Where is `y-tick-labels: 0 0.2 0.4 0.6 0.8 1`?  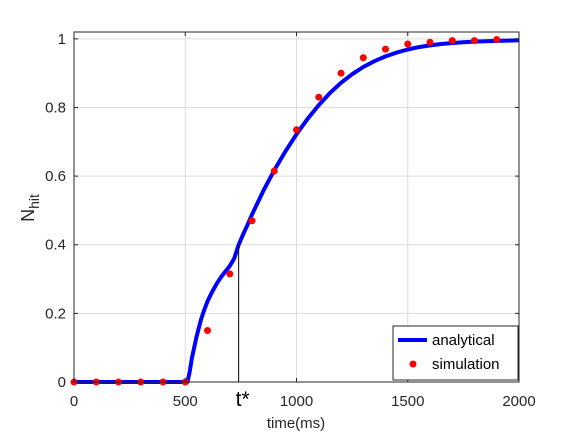
y-tick-labels: 0 0.2 0.4 0.6 0.8 1 is located at coordinates (55, 211).